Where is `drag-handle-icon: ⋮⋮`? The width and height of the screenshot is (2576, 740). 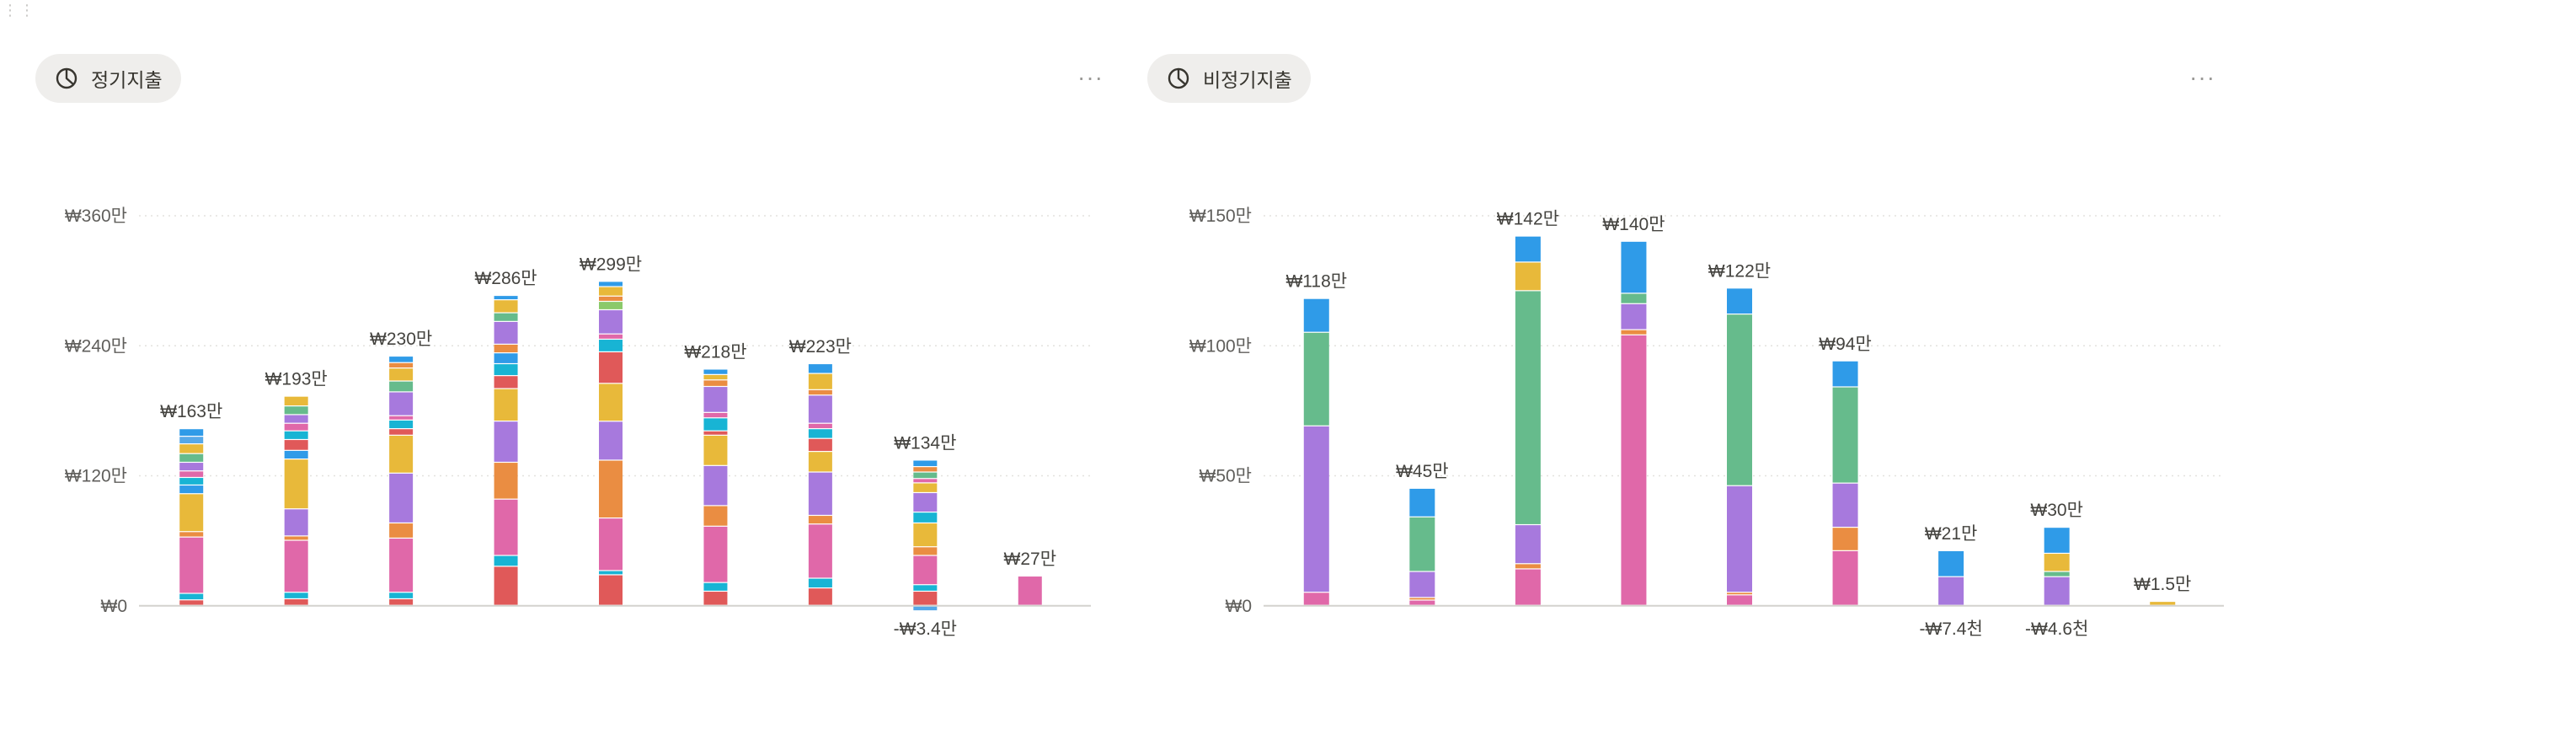
drag-handle-icon: ⋮⋮ is located at coordinates (19, 10).